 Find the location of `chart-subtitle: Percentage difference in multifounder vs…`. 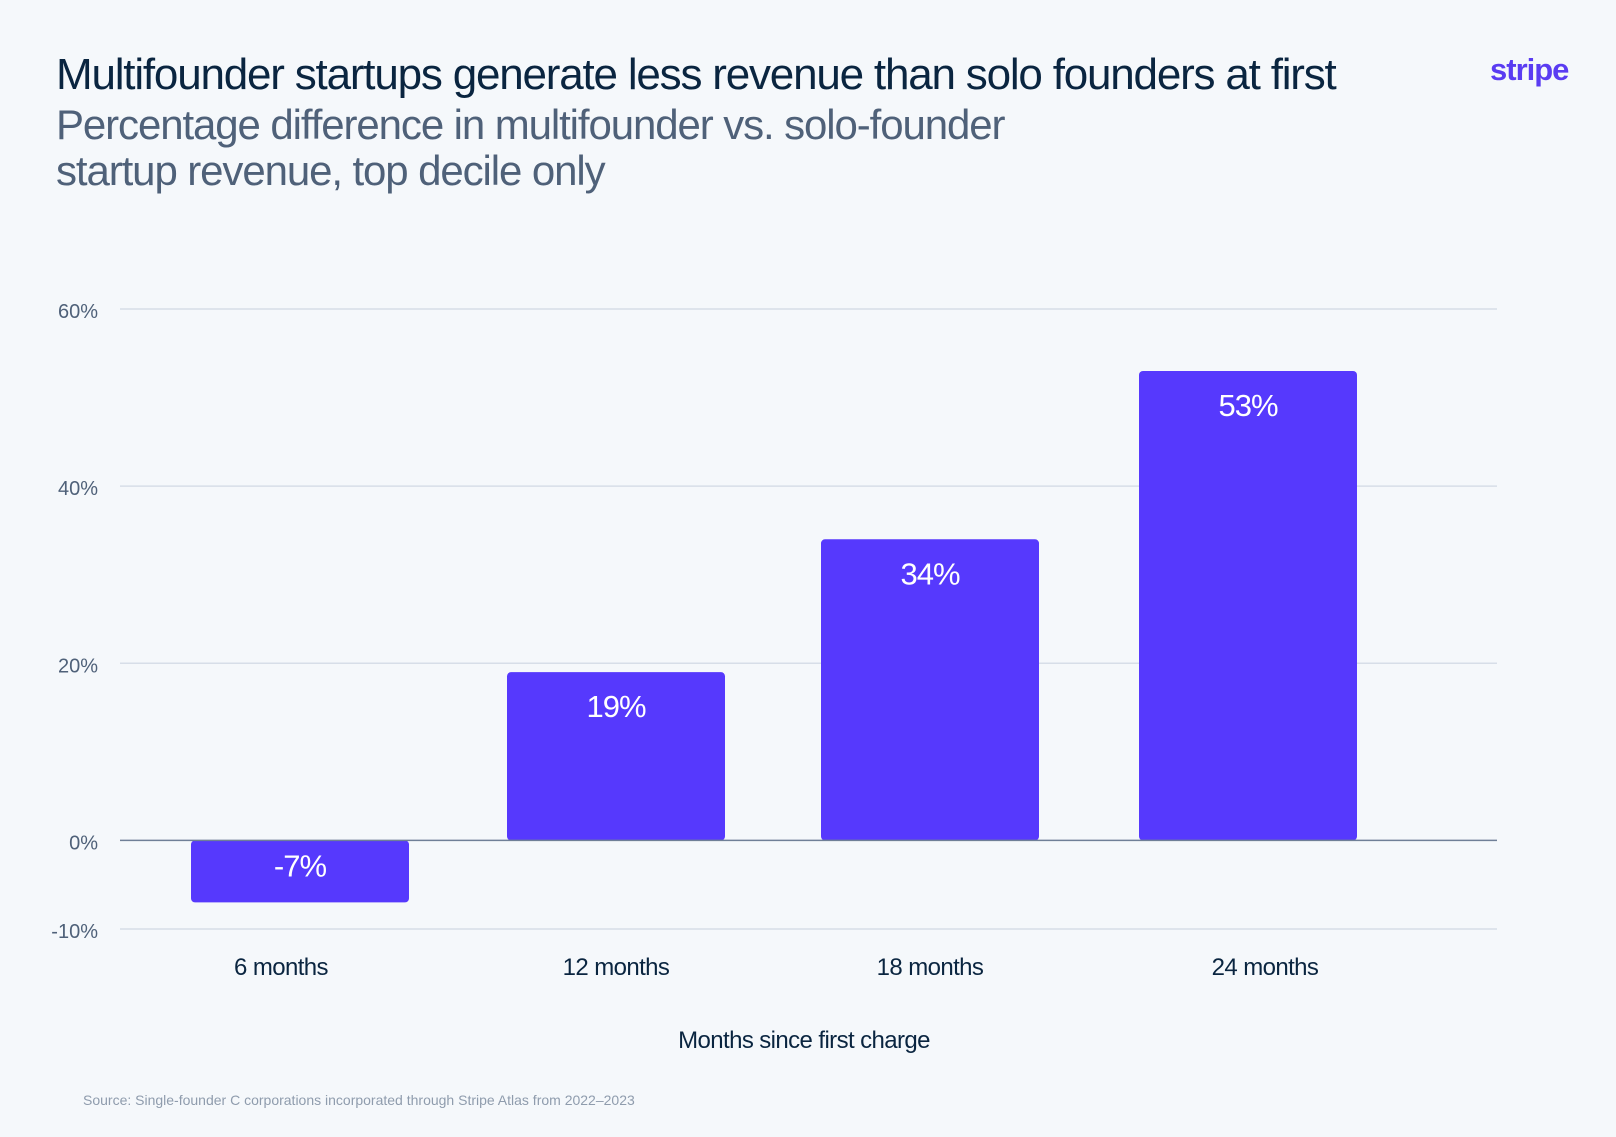

chart-subtitle: Percentage difference in multifounder vs… is located at coordinates (531, 147).